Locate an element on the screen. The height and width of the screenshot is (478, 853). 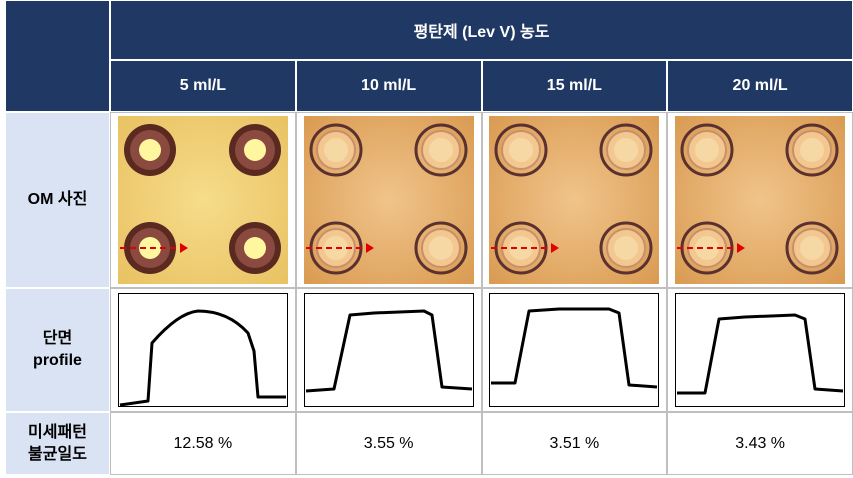
column-header: 15 ml/L is located at coordinates (574, 86).